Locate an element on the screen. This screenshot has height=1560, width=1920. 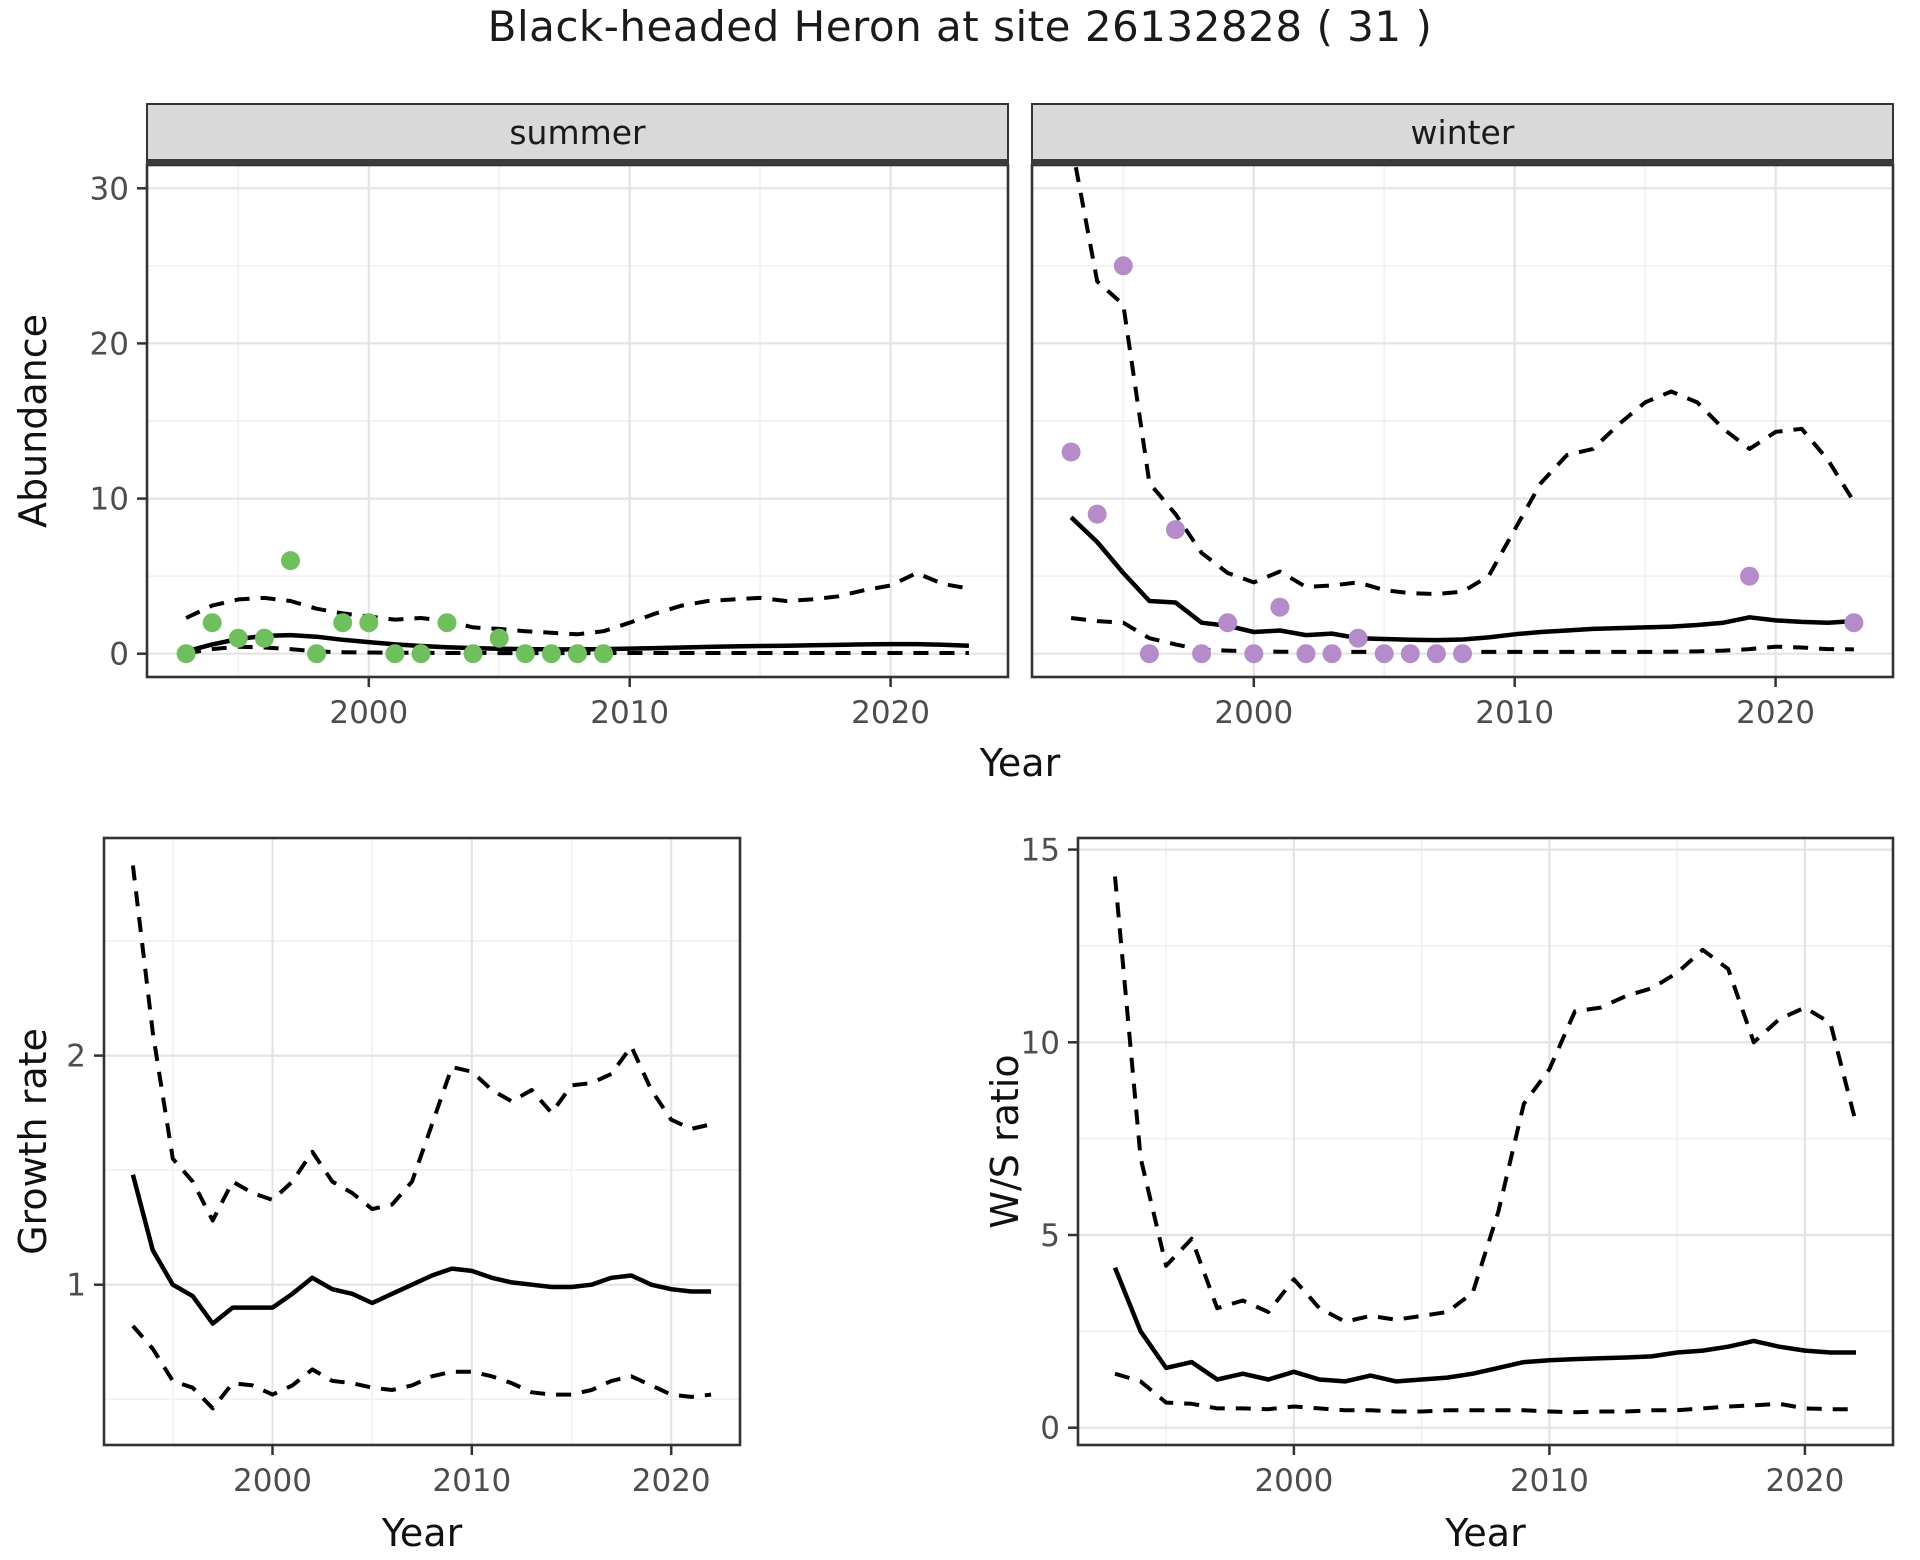
x-axis-title-growth-rate: Year is located at coordinates (422, 1533).